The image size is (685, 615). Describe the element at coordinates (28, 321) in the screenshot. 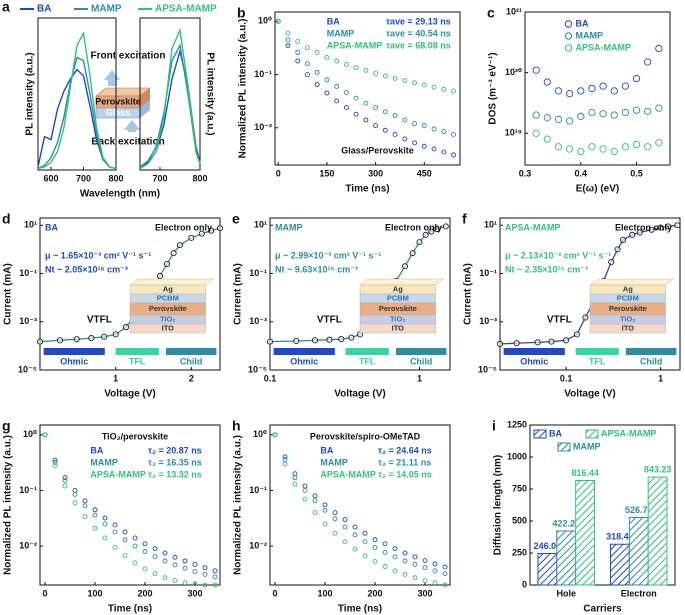

I see `y-tick-label: 10⁻³` at that location.